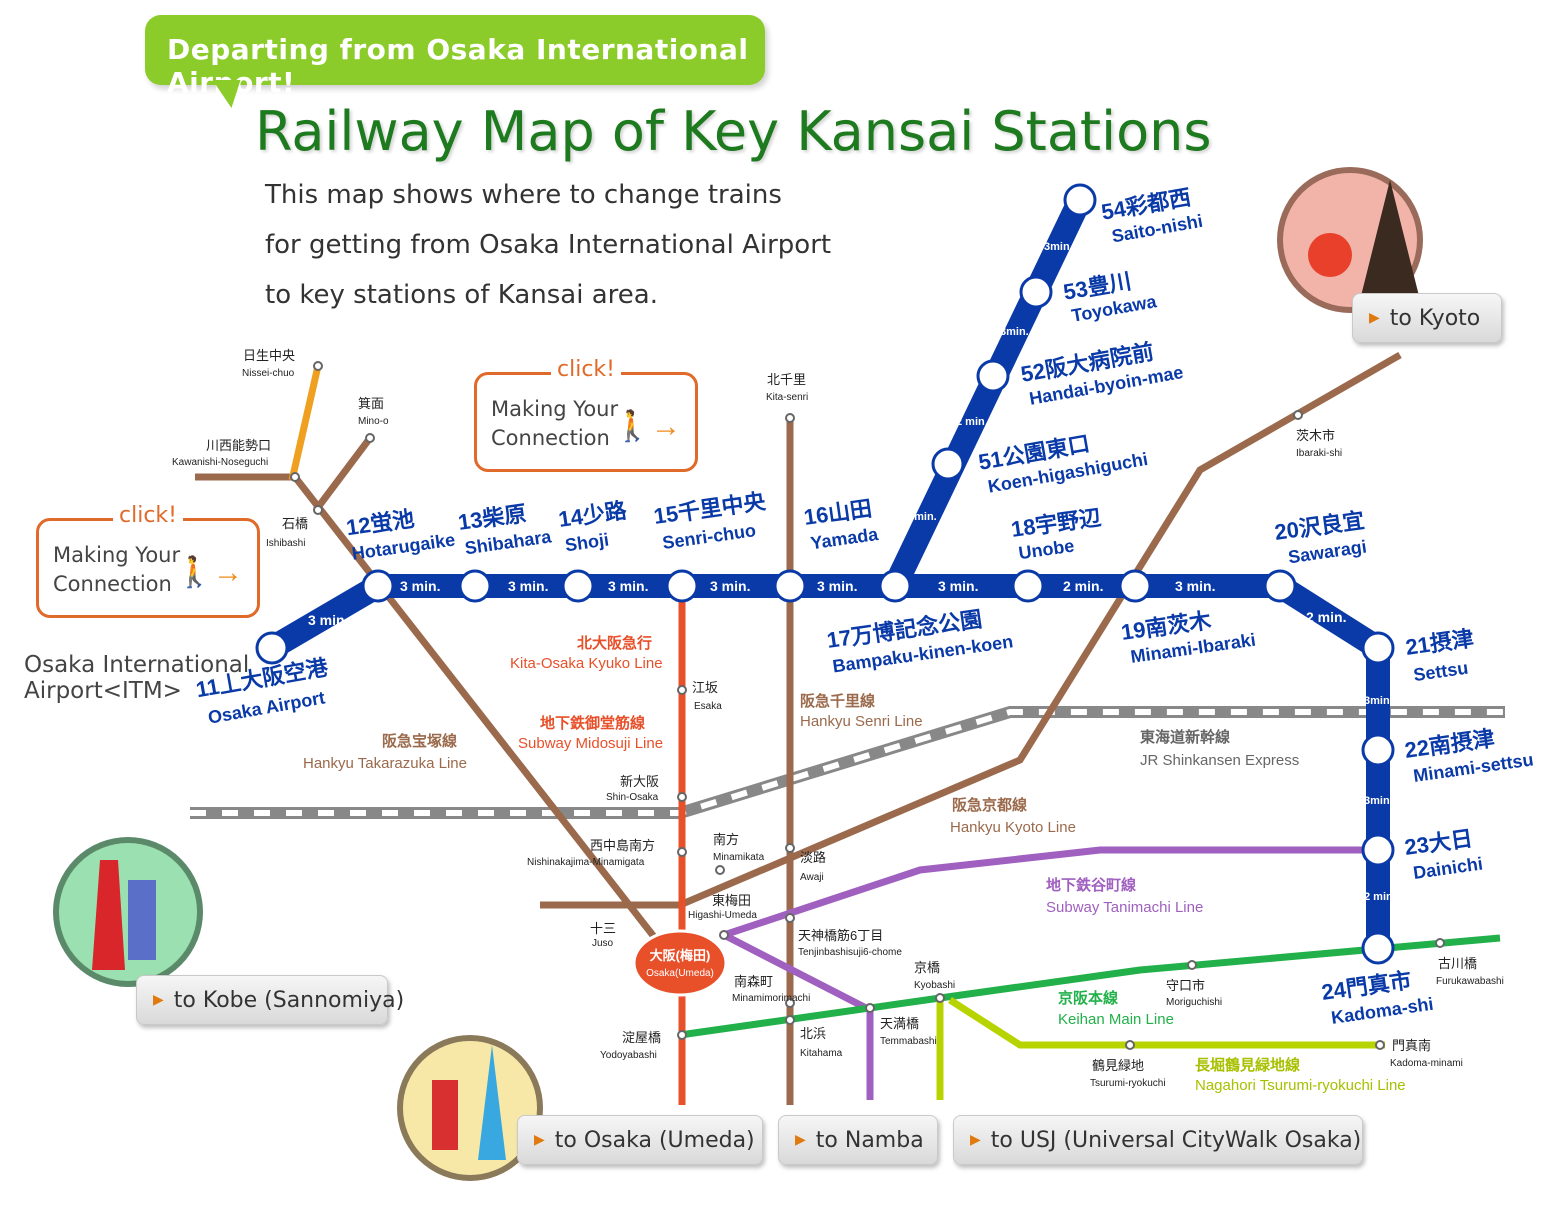 This screenshot has width=1542, height=1210. I want to click on nose-line, so click(305, 423).